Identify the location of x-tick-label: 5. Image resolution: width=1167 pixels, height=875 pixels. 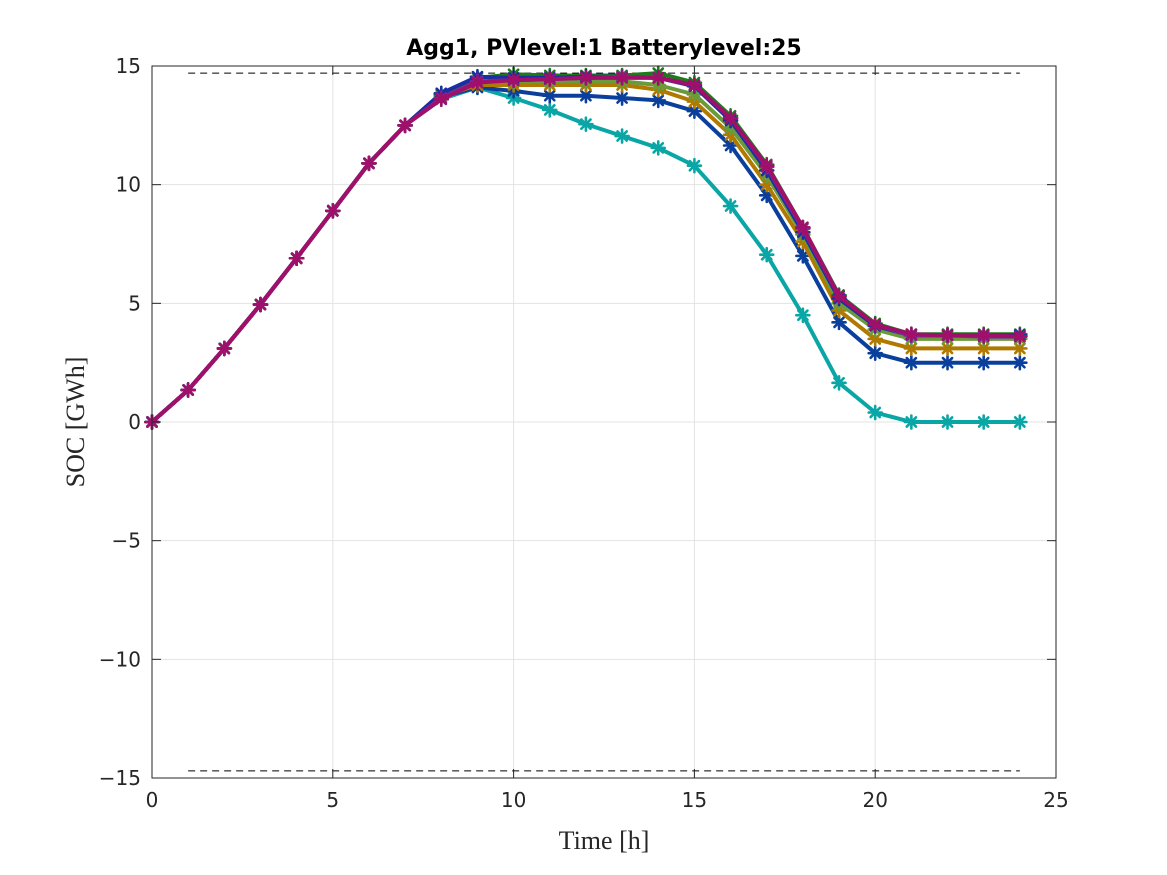
(332, 800).